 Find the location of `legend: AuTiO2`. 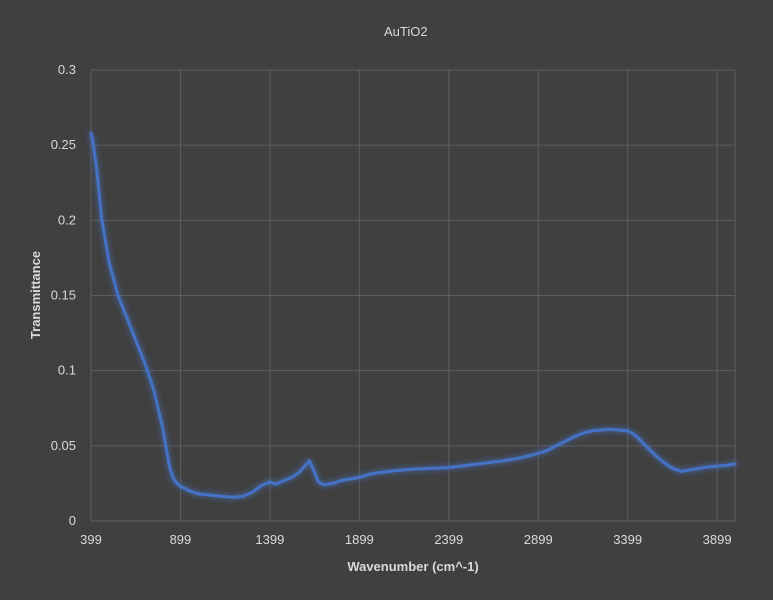

legend: AuTiO2 is located at coordinates (388, 31).